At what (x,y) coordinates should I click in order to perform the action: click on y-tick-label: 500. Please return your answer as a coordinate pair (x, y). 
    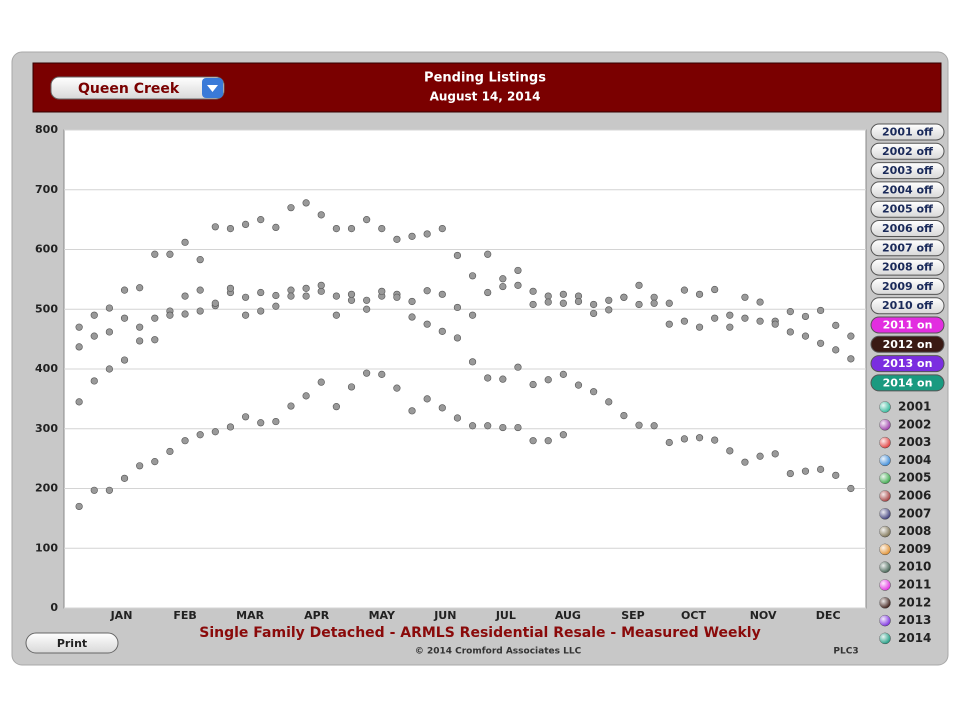
    Looking at the image, I should click on (46, 308).